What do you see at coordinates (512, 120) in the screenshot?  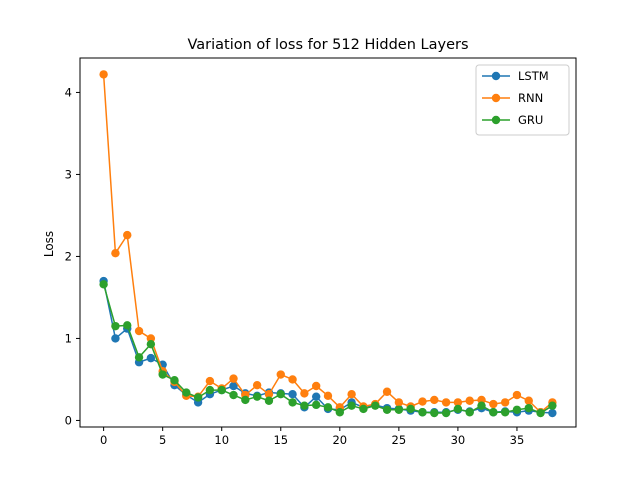 I see `legend-item-gru: GRU` at bounding box center [512, 120].